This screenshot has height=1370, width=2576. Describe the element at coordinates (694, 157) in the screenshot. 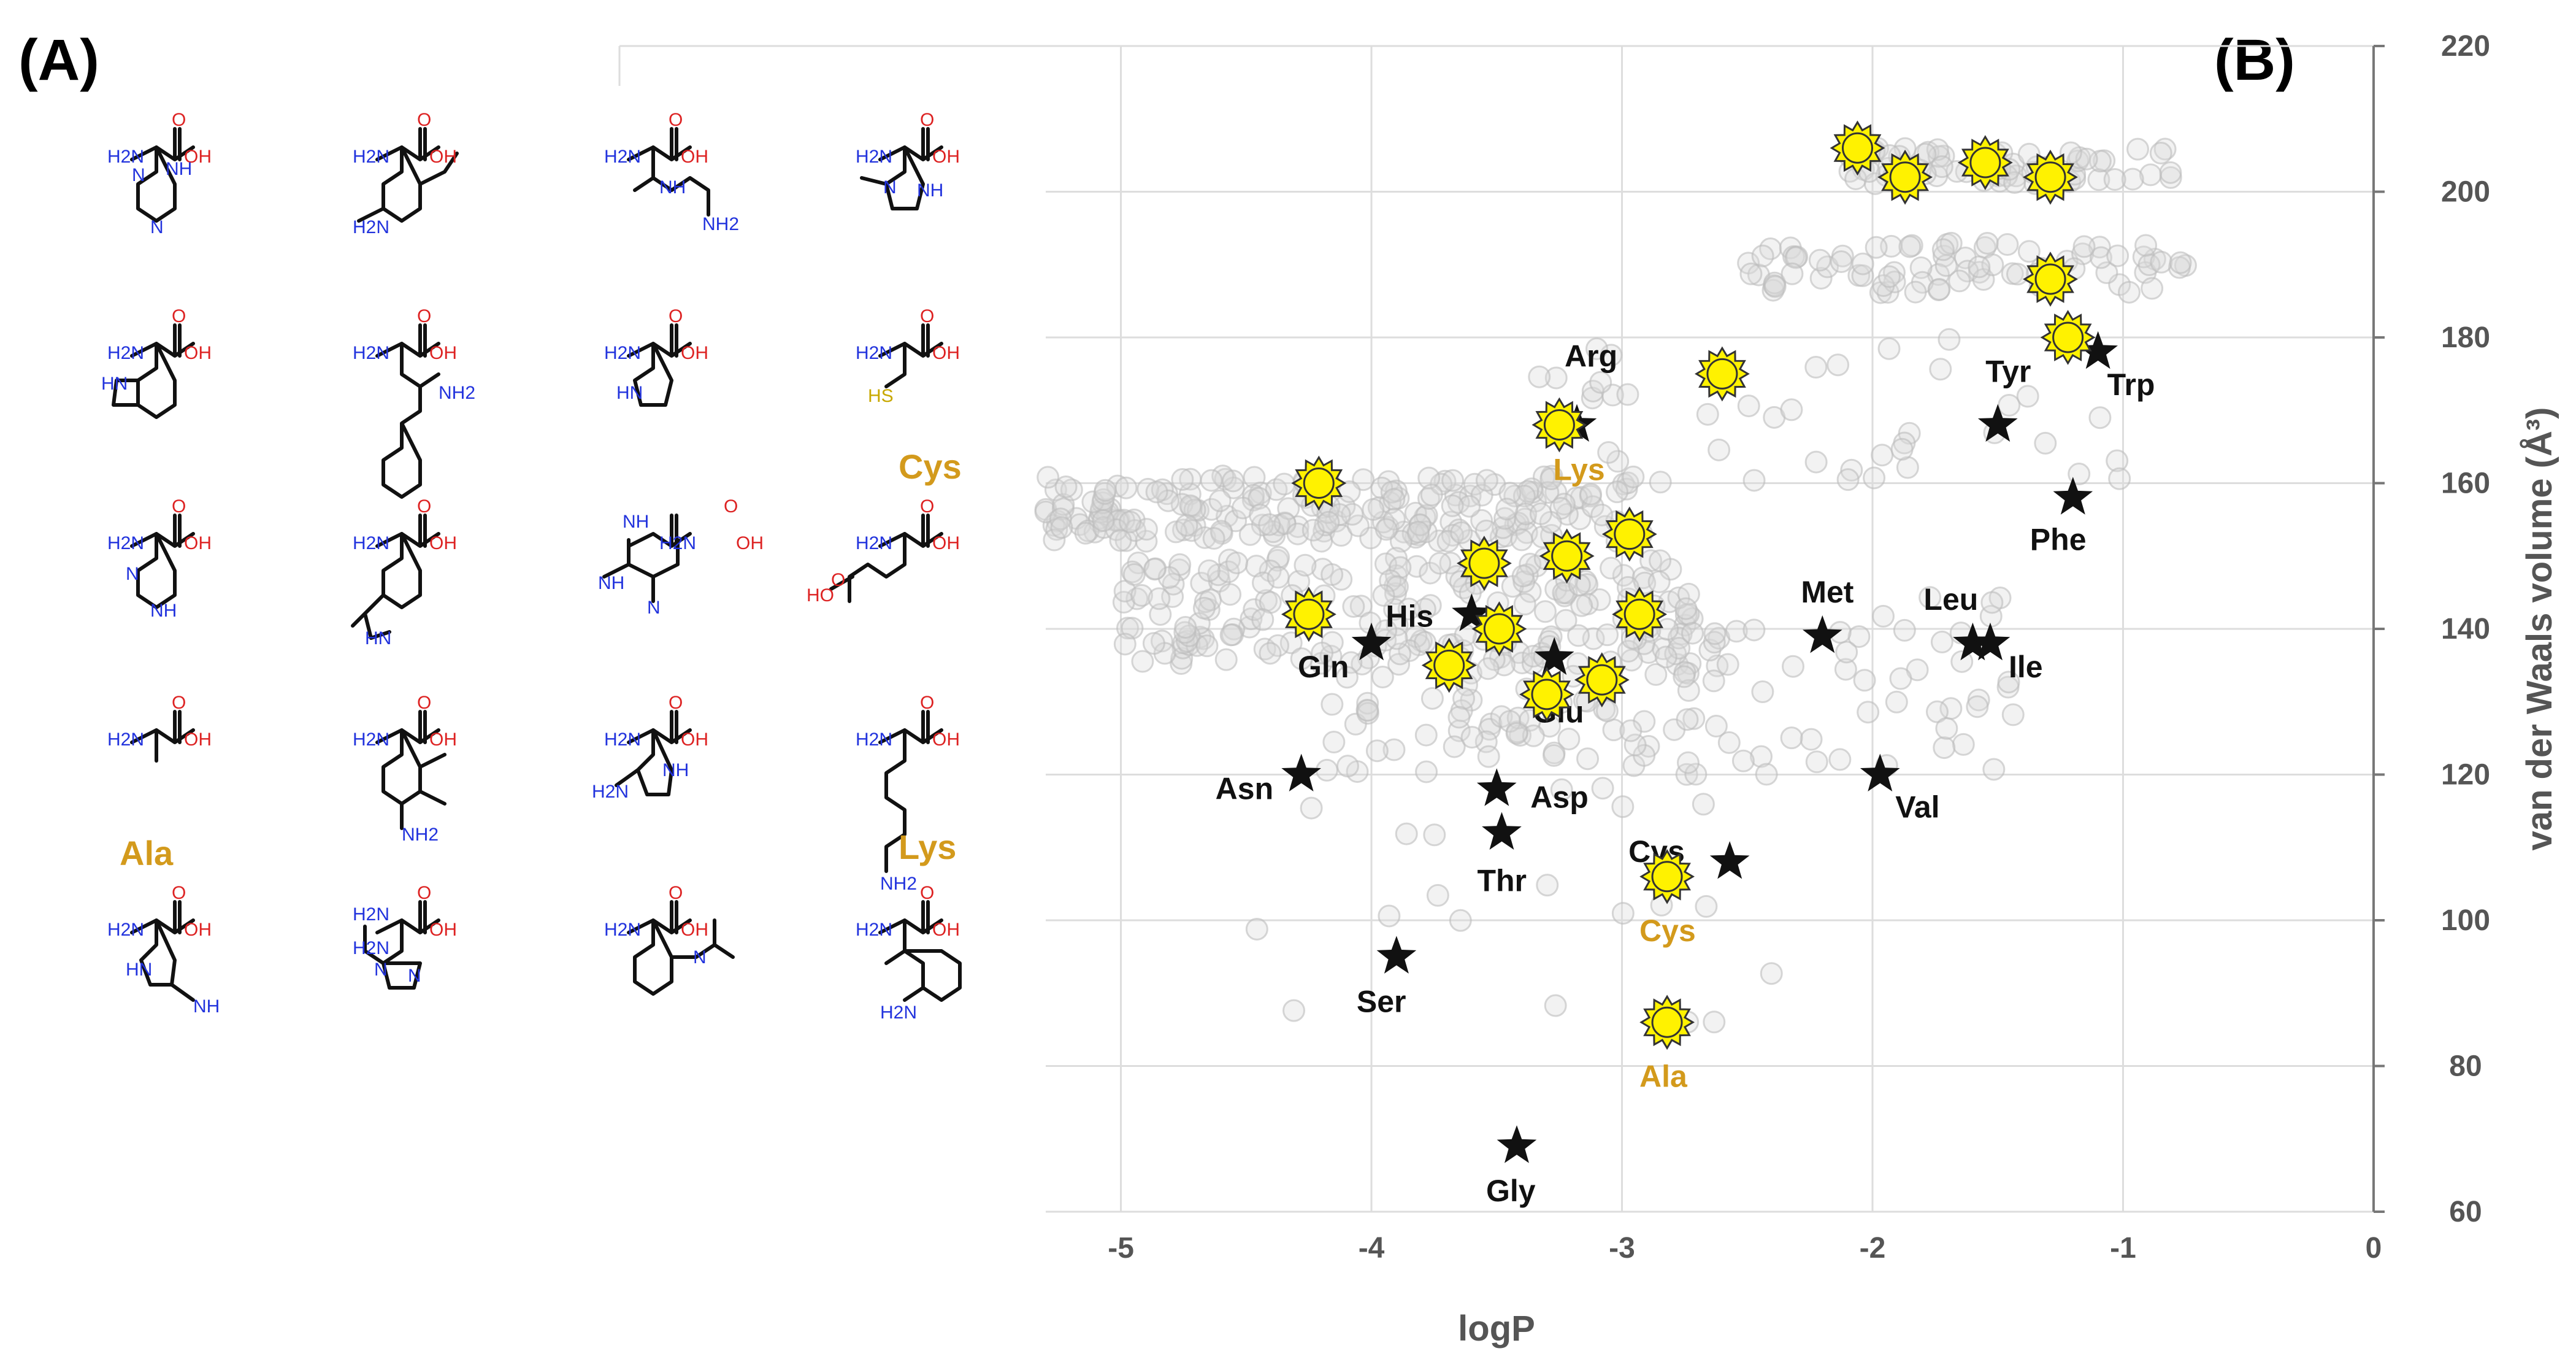

I see `atom-label: OH` at that location.